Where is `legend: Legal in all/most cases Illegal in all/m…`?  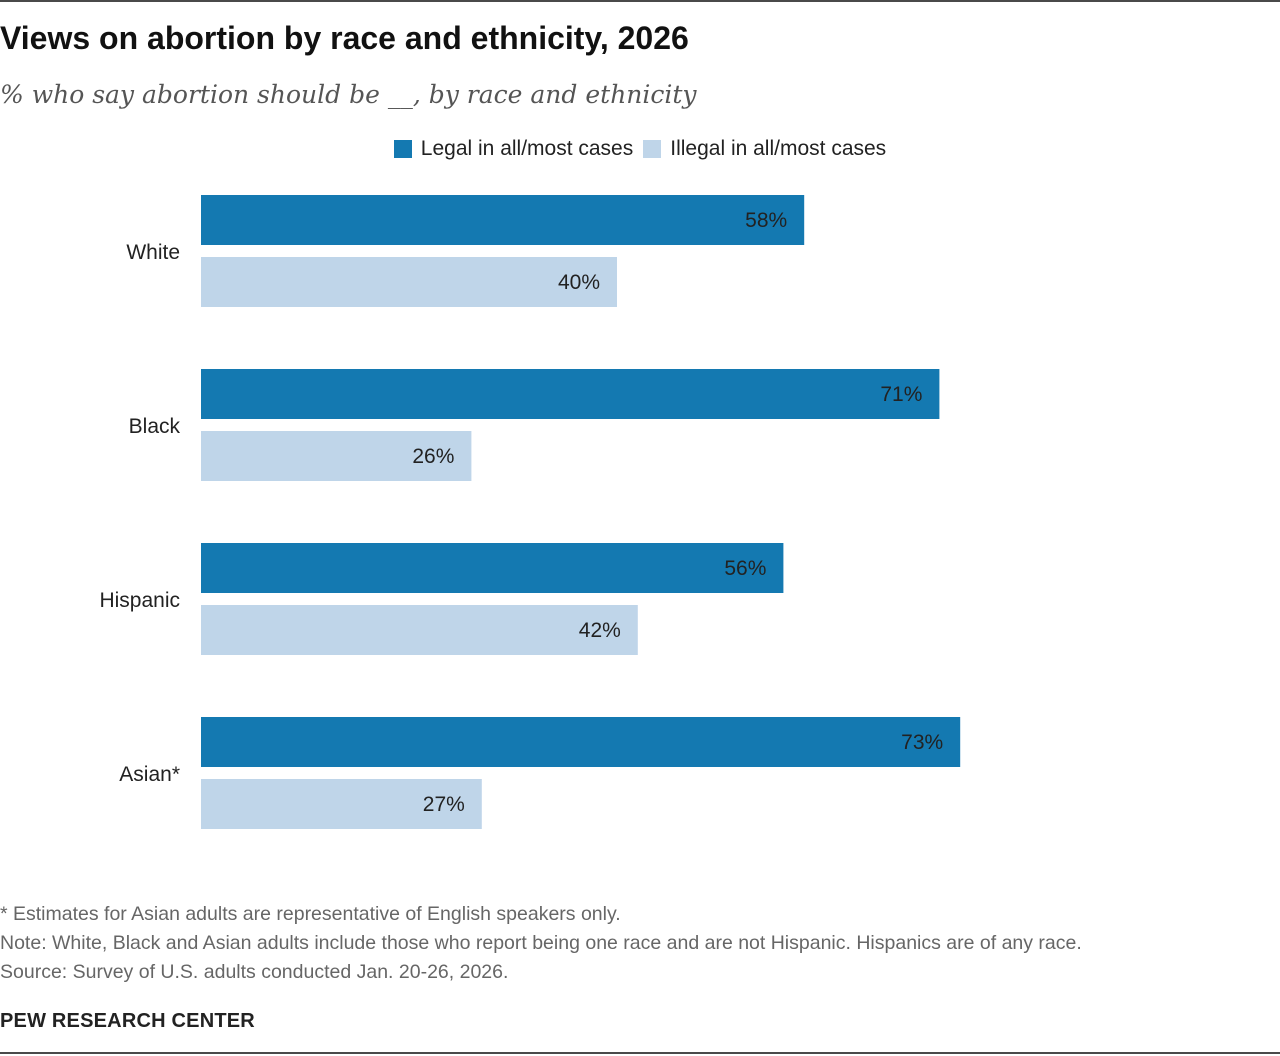 legend: Legal in all/most cases Illegal in all/m… is located at coordinates (640, 149).